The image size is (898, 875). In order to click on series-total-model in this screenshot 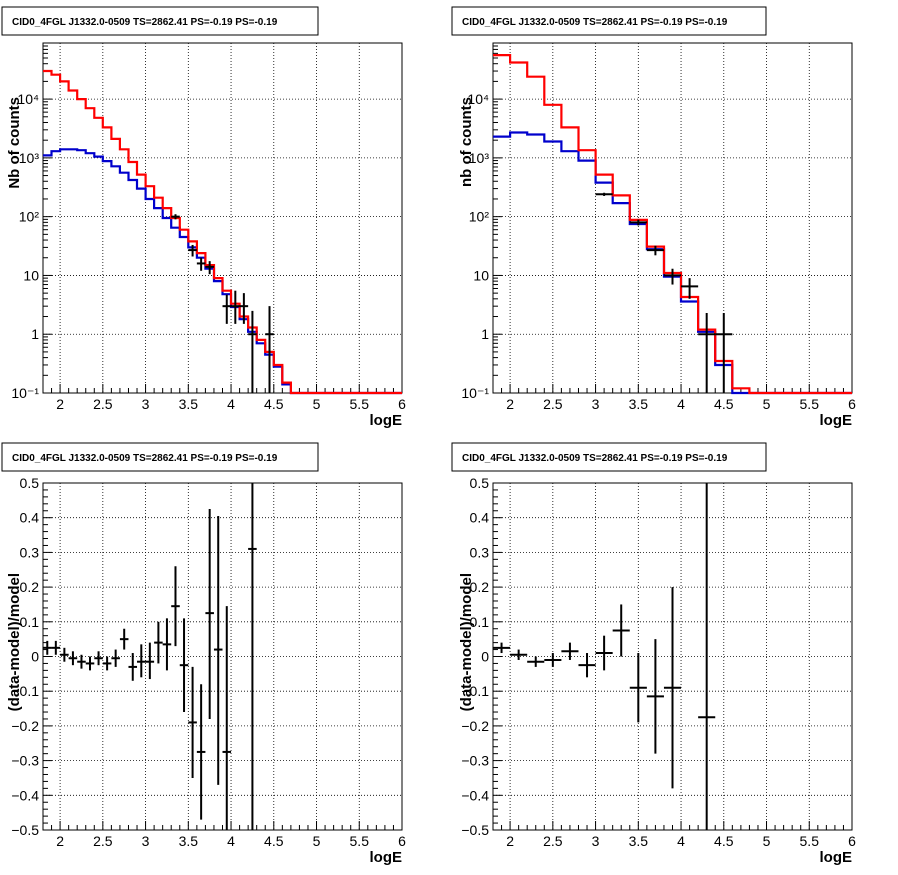, I will do `click(222, 232)`.